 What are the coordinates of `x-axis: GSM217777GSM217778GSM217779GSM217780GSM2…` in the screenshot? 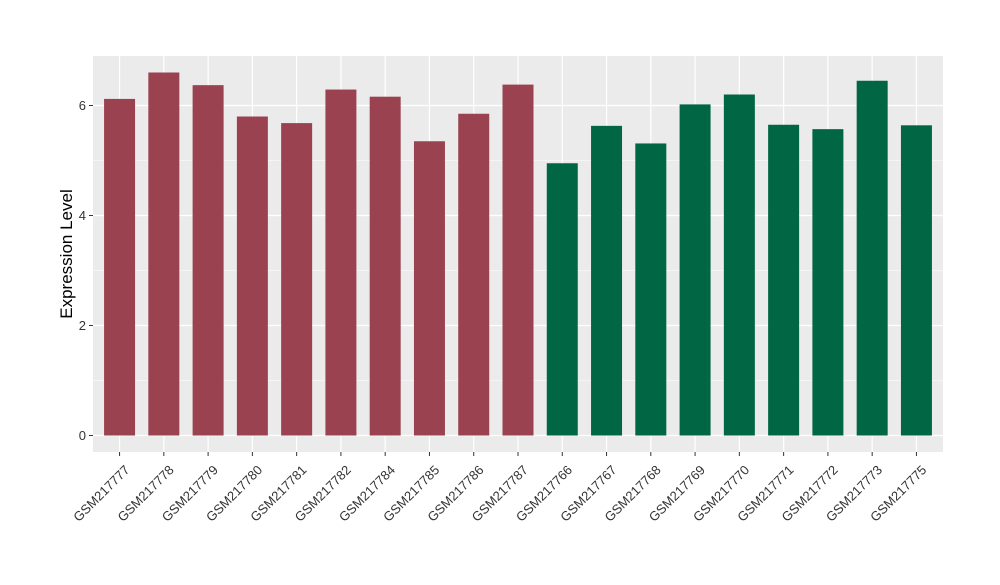 It's located at (499, 488).